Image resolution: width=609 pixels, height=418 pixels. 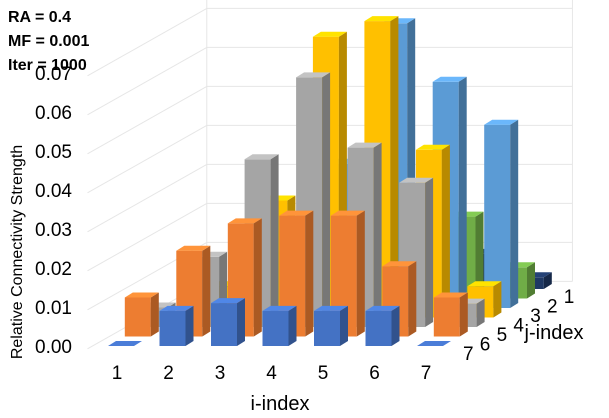 What do you see at coordinates (374, 373) in the screenshot?
I see `i-tick-label: 6` at bounding box center [374, 373].